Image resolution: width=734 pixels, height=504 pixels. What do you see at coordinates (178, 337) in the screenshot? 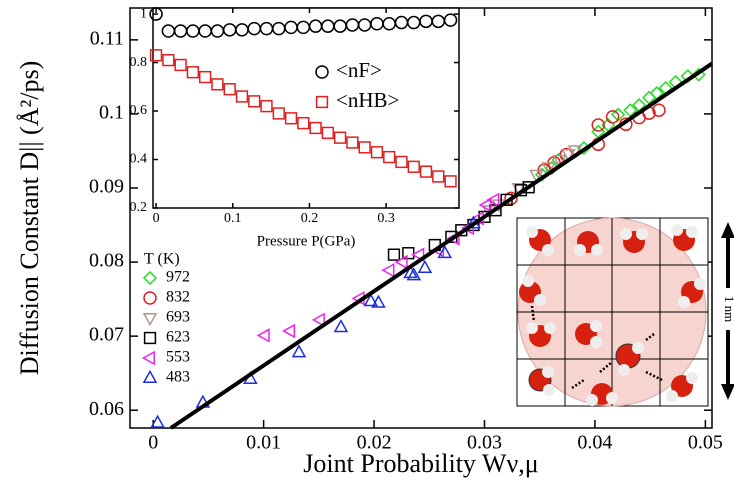
I see `legend-label: 623` at bounding box center [178, 337].